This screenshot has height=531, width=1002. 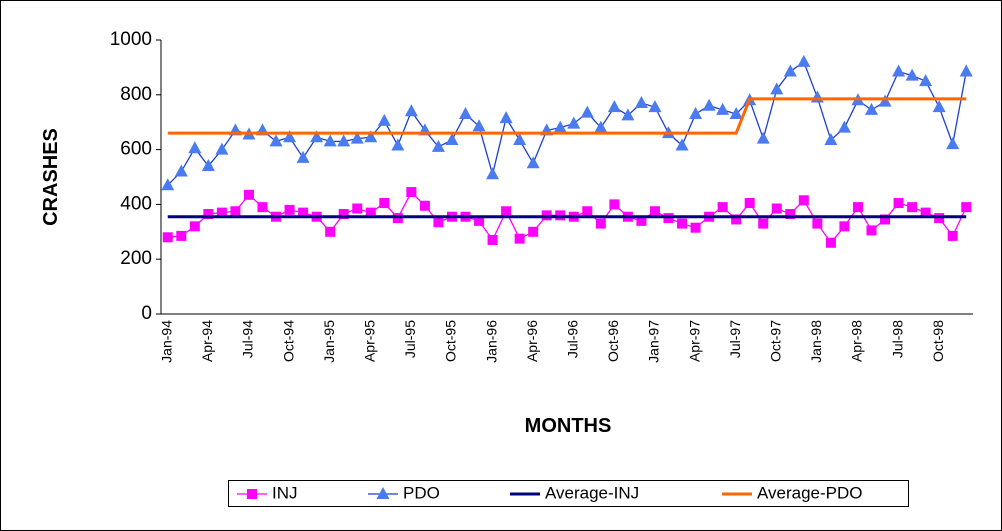 I want to click on legend-box, so click(x=568, y=493).